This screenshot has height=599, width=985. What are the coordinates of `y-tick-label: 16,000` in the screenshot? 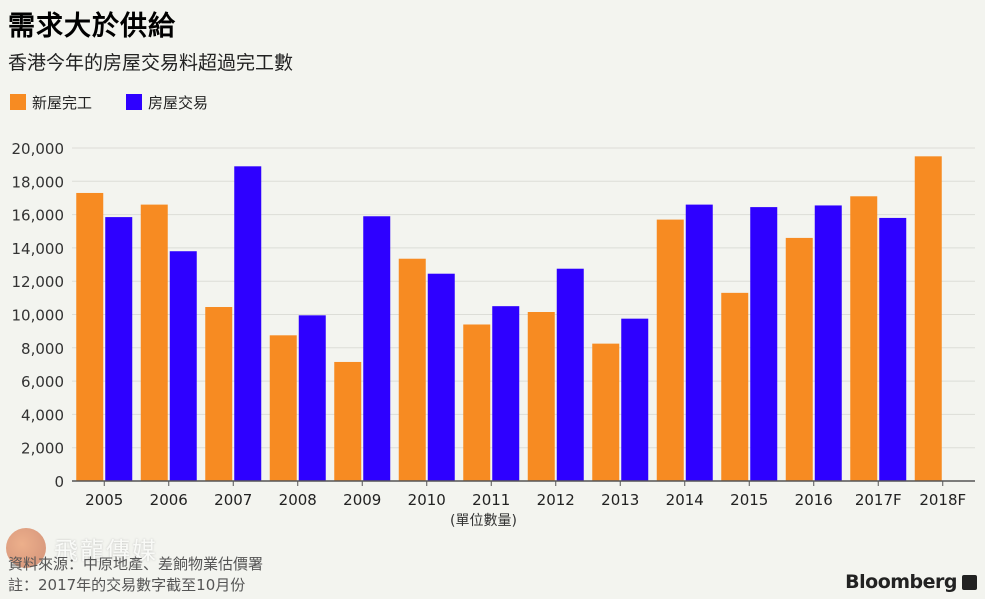 It's located at (38, 216).